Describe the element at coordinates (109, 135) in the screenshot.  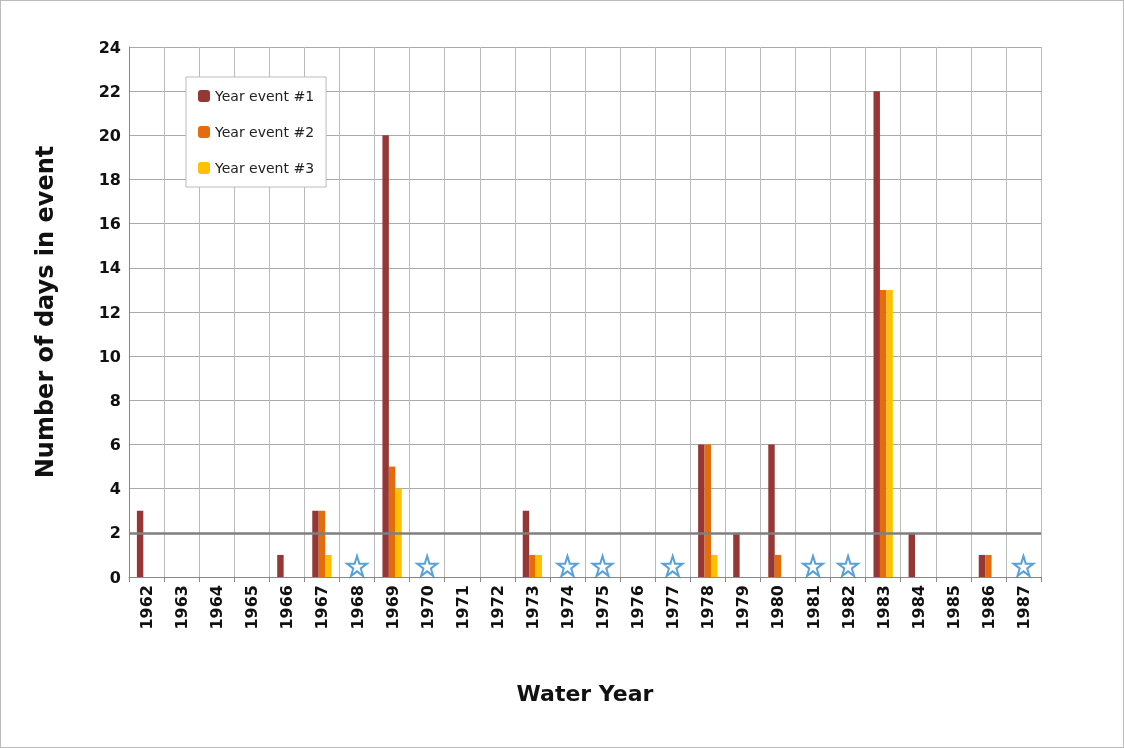
I see `y-tick-label: 20` at that location.